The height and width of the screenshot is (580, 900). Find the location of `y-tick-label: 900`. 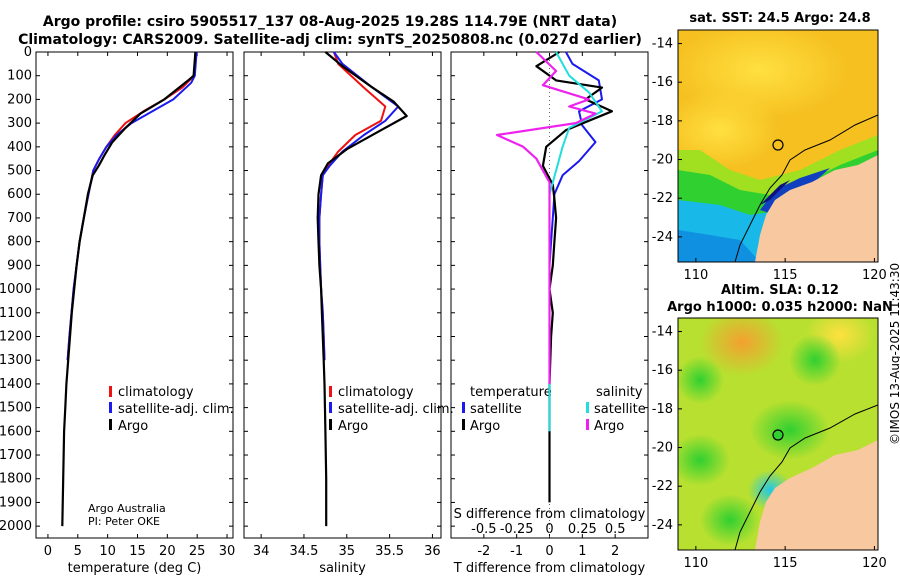

y-tick-label: 900 is located at coordinates (19, 265).